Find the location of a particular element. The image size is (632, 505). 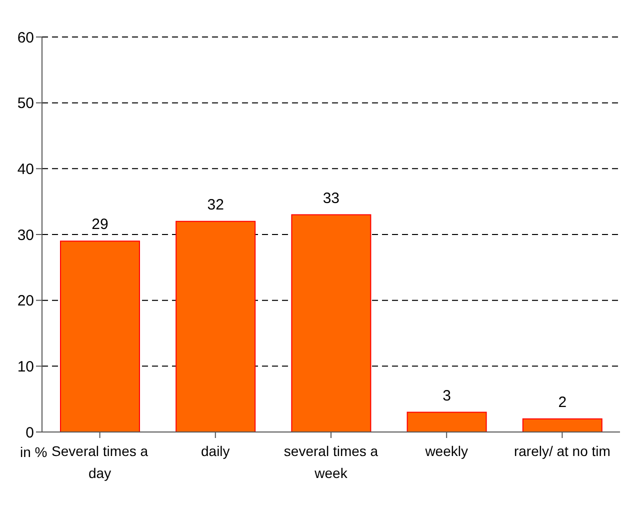

x-tick-label: rarely/ at no tim is located at coordinates (562, 451).